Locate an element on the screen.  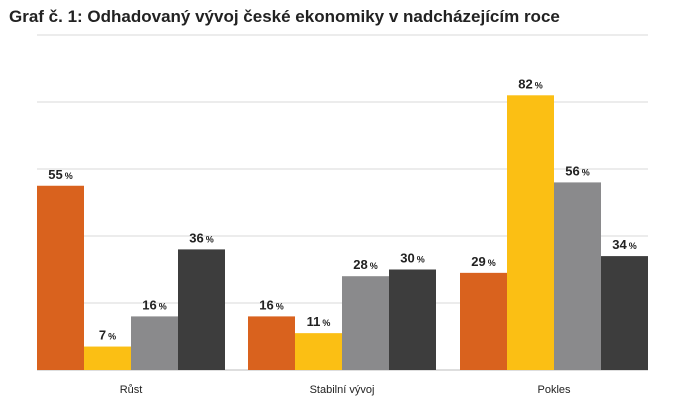
x-tick-label: Růst is located at coordinates (131, 390).